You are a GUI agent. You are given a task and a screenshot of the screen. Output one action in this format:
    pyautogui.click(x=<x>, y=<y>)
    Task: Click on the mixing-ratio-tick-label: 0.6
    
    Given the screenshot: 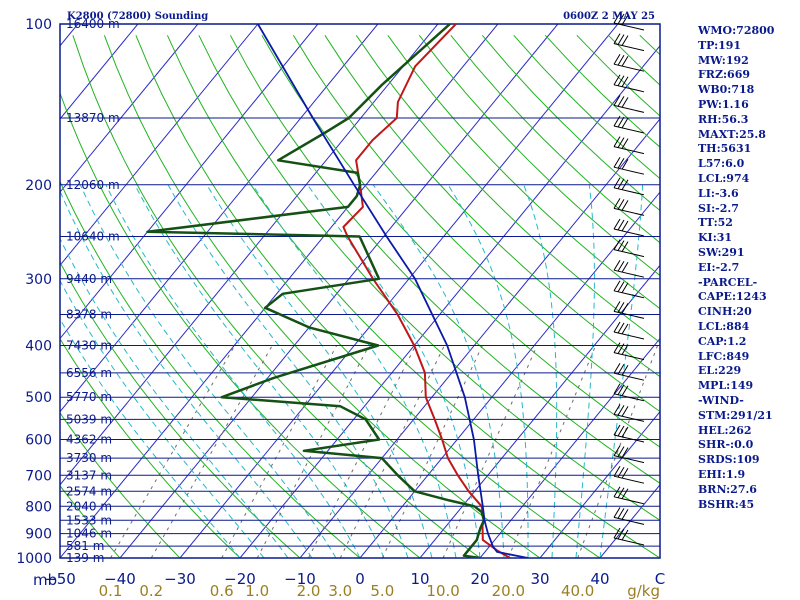 What is the action you would take?
    pyautogui.click(x=222, y=591)
    